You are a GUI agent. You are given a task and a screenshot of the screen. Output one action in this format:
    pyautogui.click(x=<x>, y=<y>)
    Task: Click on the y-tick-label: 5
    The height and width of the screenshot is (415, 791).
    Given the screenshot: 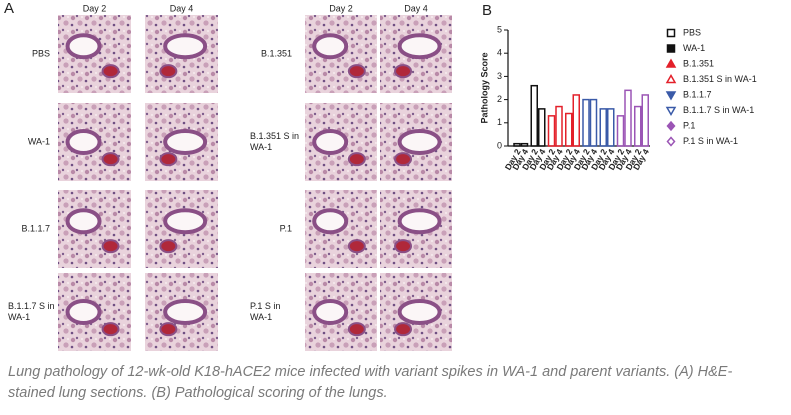 What is the action you would take?
    pyautogui.click(x=499, y=29)
    